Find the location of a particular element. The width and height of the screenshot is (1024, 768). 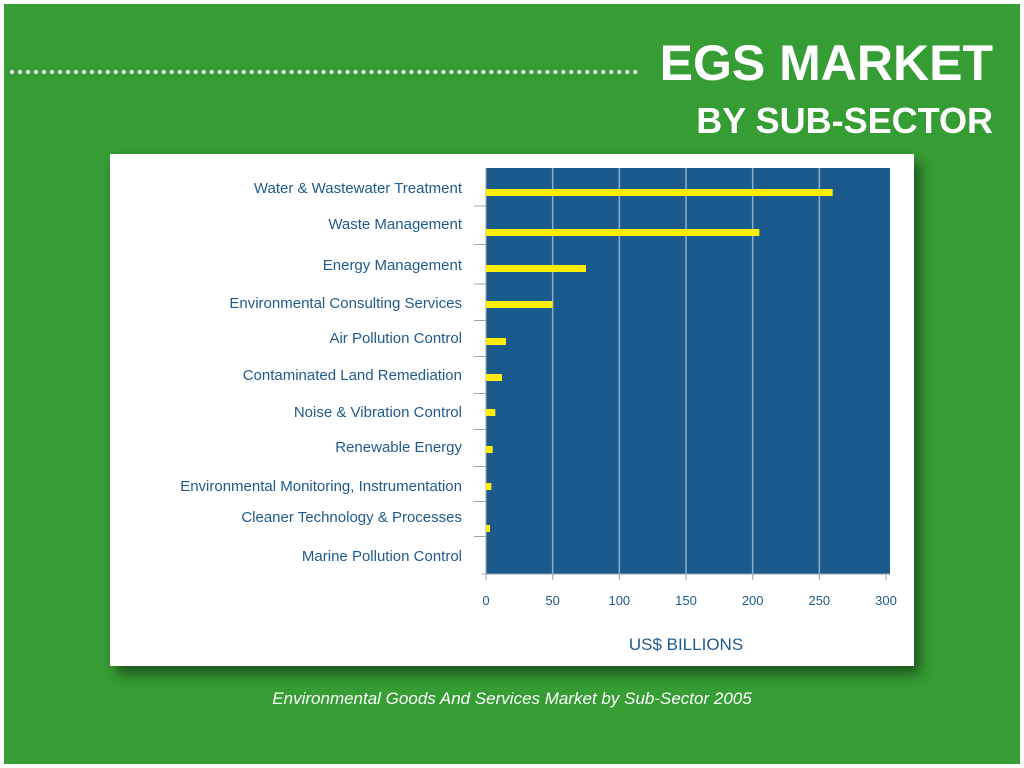

category-label: Noise & Vibration Control is located at coordinates (378, 412).